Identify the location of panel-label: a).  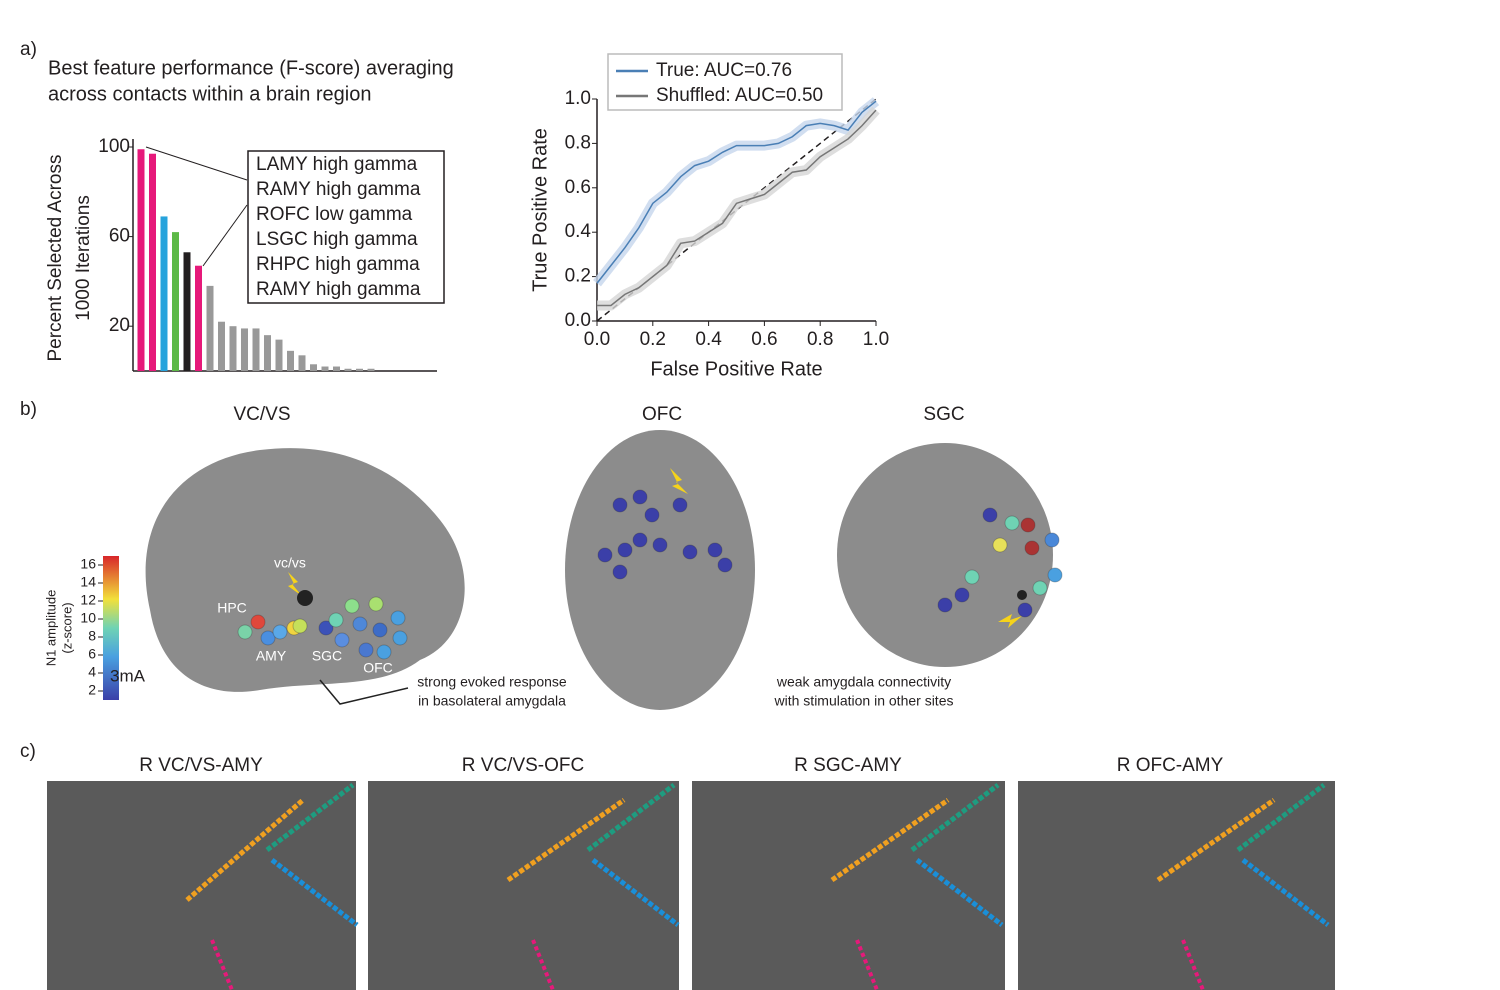
(28, 49).